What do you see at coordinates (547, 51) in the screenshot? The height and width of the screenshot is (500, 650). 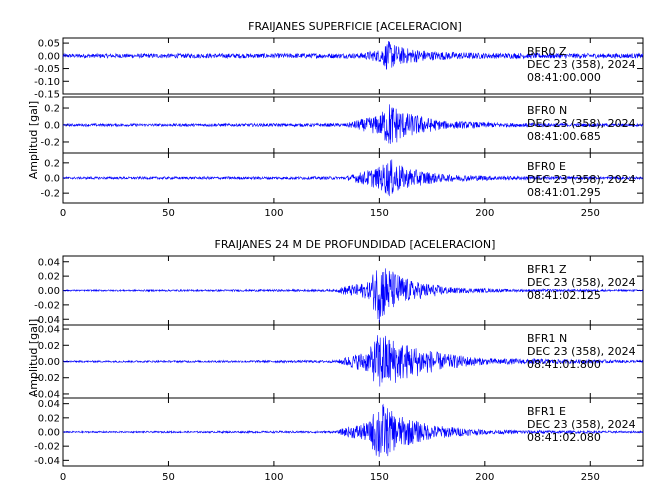 I see `station-label: BFR0 Z` at bounding box center [547, 51].